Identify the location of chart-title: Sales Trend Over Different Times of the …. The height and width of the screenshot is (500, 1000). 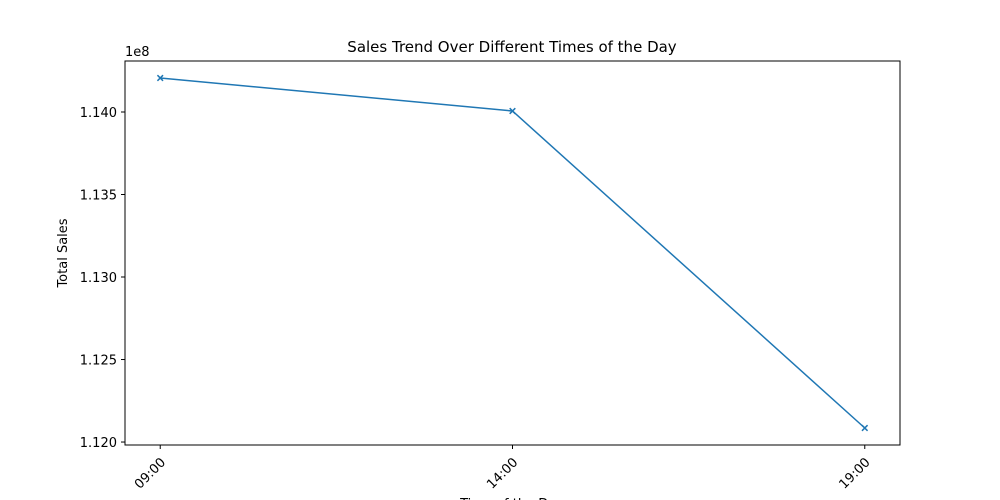
(512, 47).